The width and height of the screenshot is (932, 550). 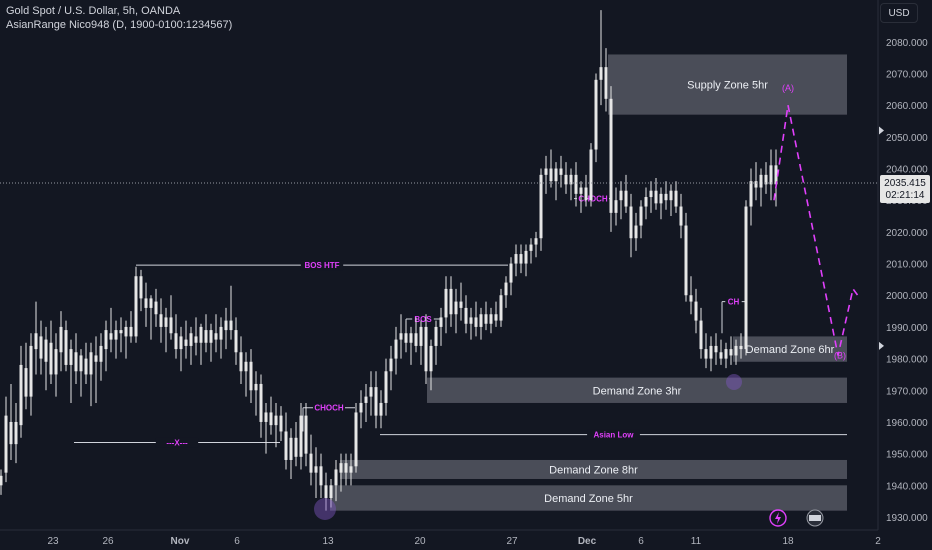 I want to click on current-price-label-box, so click(x=905, y=189).